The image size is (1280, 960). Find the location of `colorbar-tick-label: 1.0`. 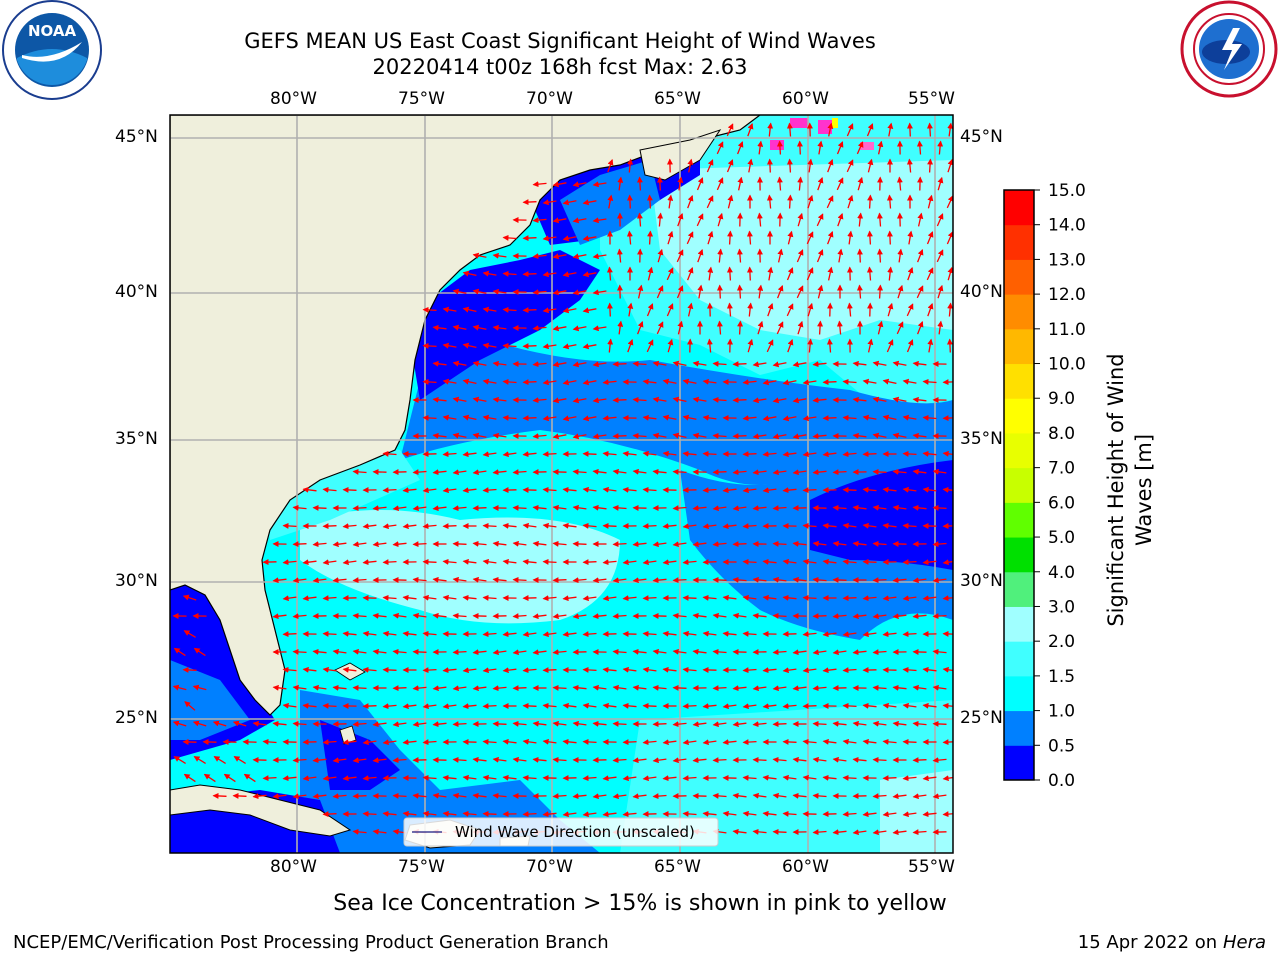

colorbar-tick-label: 1.0 is located at coordinates (1061, 712).